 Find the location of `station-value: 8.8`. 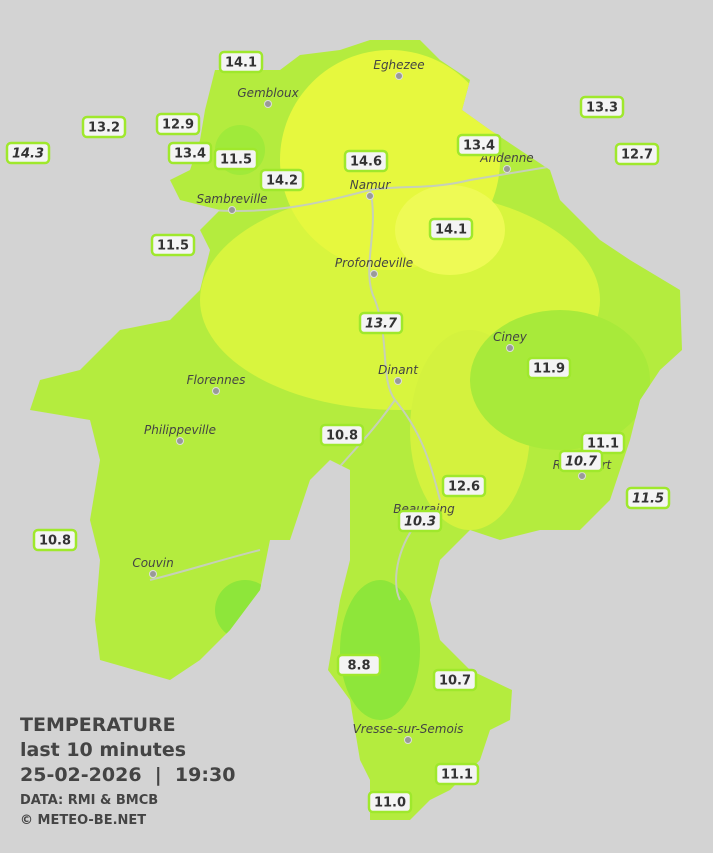

station-value: 8.8 is located at coordinates (358, 666).